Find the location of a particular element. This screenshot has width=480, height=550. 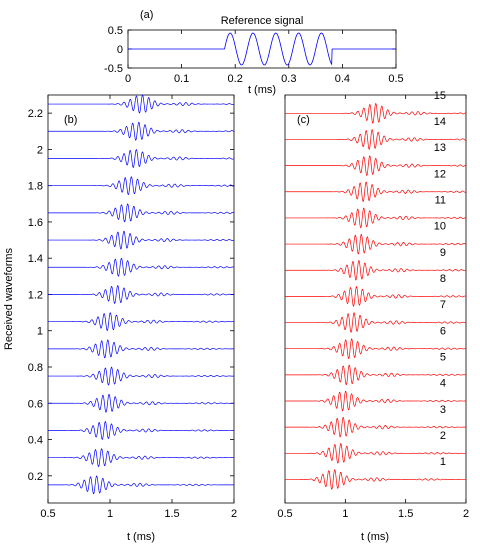

panel-b-ytick-label: 1.6 is located at coordinates (35, 223).